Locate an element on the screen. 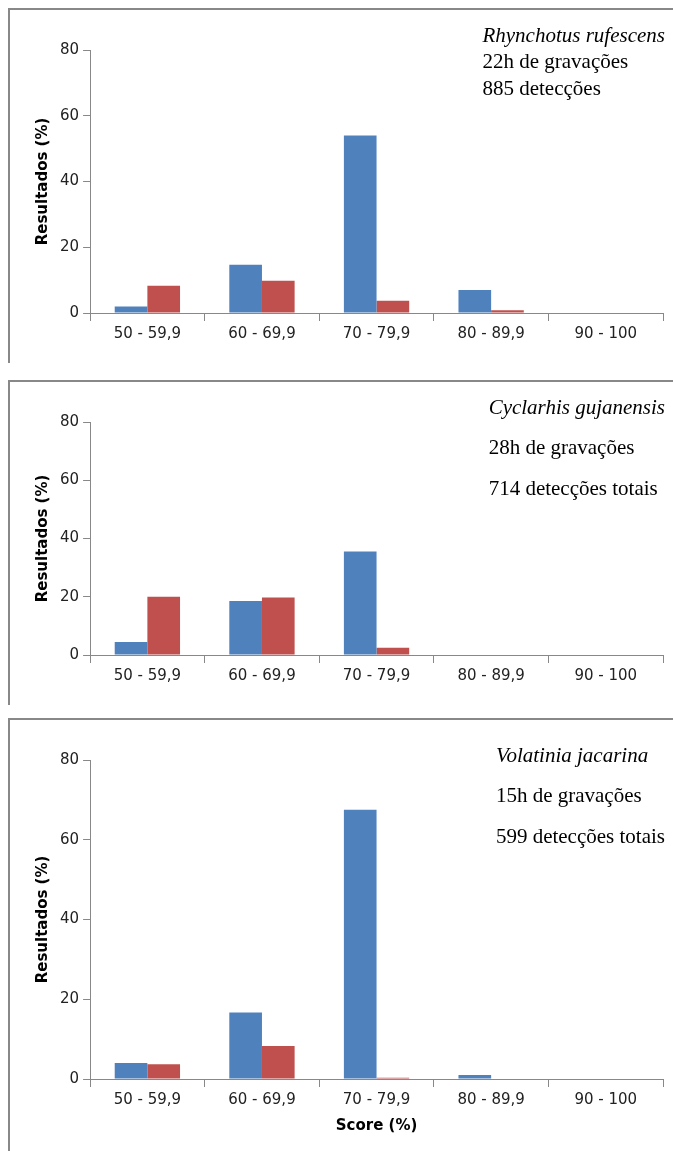 This screenshot has width=673, height=1151. x-axis-title: Score (%) is located at coordinates (376, 1124).